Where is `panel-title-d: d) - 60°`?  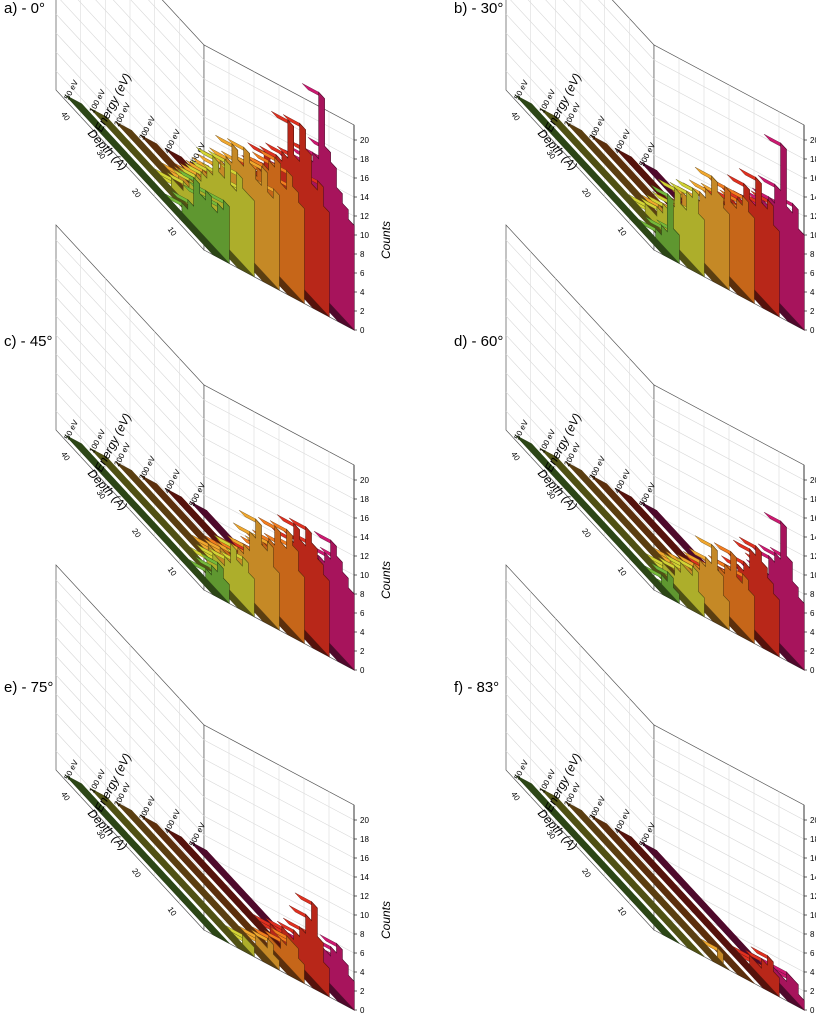
panel-title-d: d) - 60° is located at coordinates (479, 341).